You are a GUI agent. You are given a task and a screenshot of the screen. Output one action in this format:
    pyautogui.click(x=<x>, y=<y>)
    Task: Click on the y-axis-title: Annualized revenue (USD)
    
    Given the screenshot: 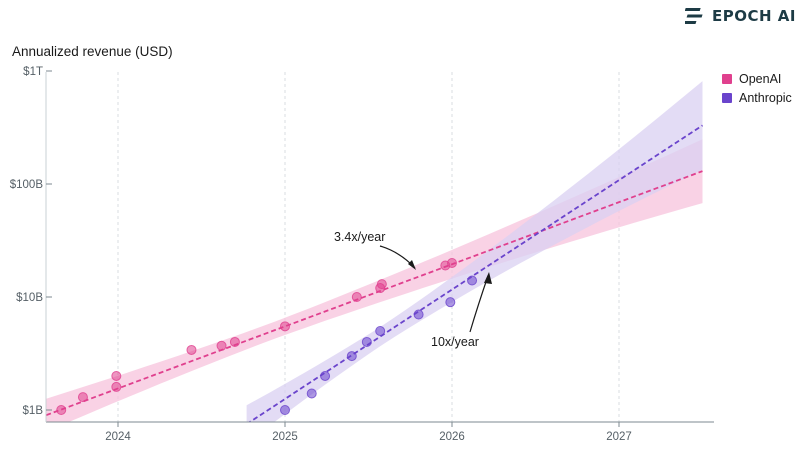 What is the action you would take?
    pyautogui.click(x=92, y=51)
    